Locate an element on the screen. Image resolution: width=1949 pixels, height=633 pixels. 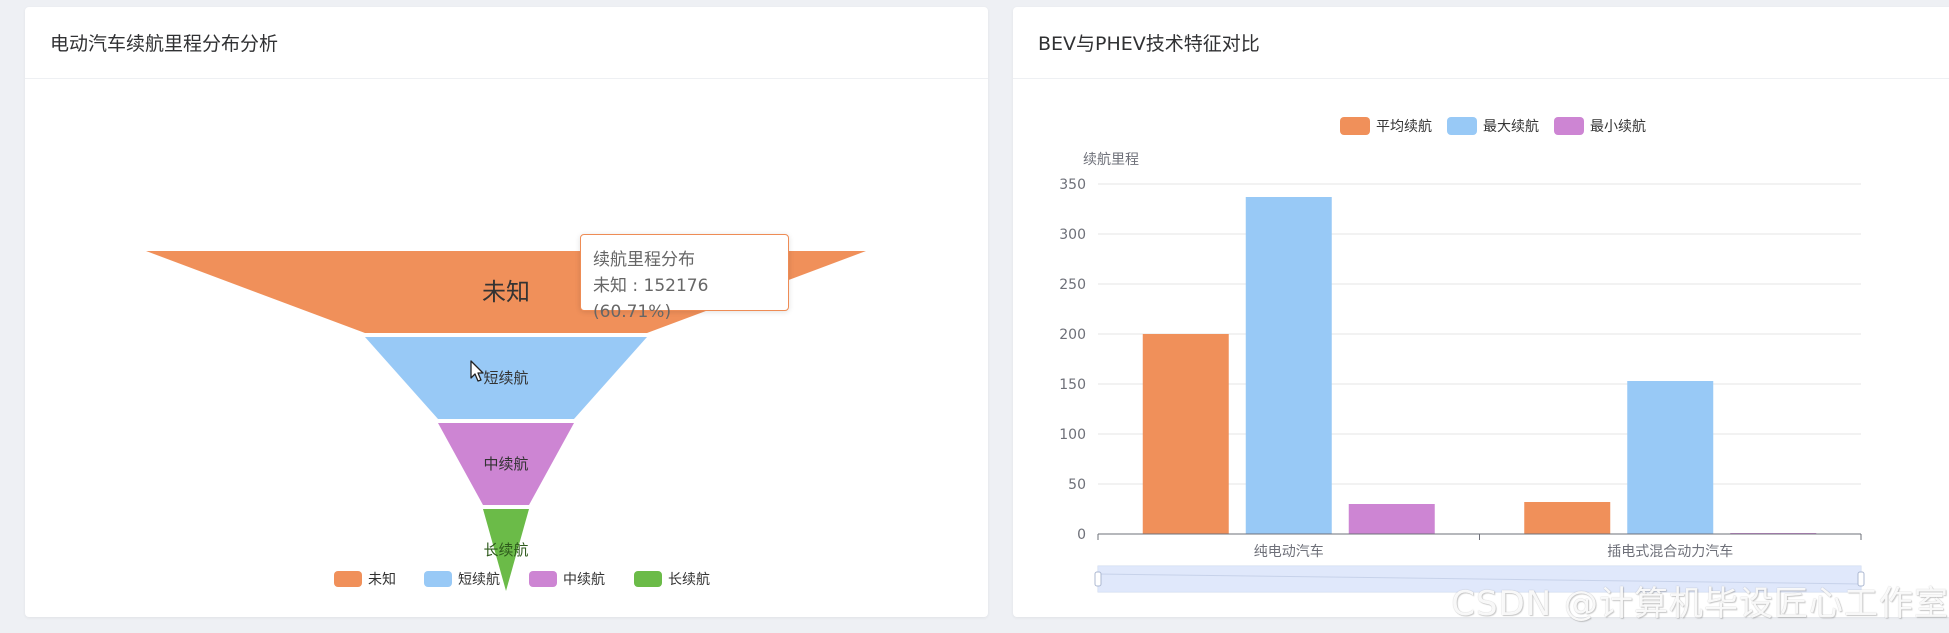
legend-label-3: 长续航 is located at coordinates (689, 579).